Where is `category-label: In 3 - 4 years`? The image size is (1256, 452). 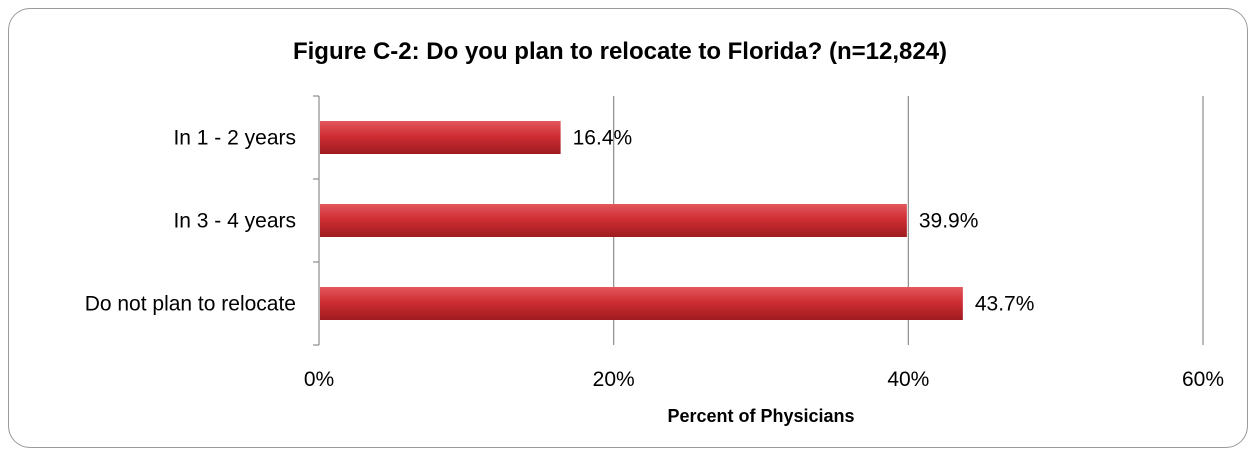 category-label: In 3 - 4 years is located at coordinates (234, 221).